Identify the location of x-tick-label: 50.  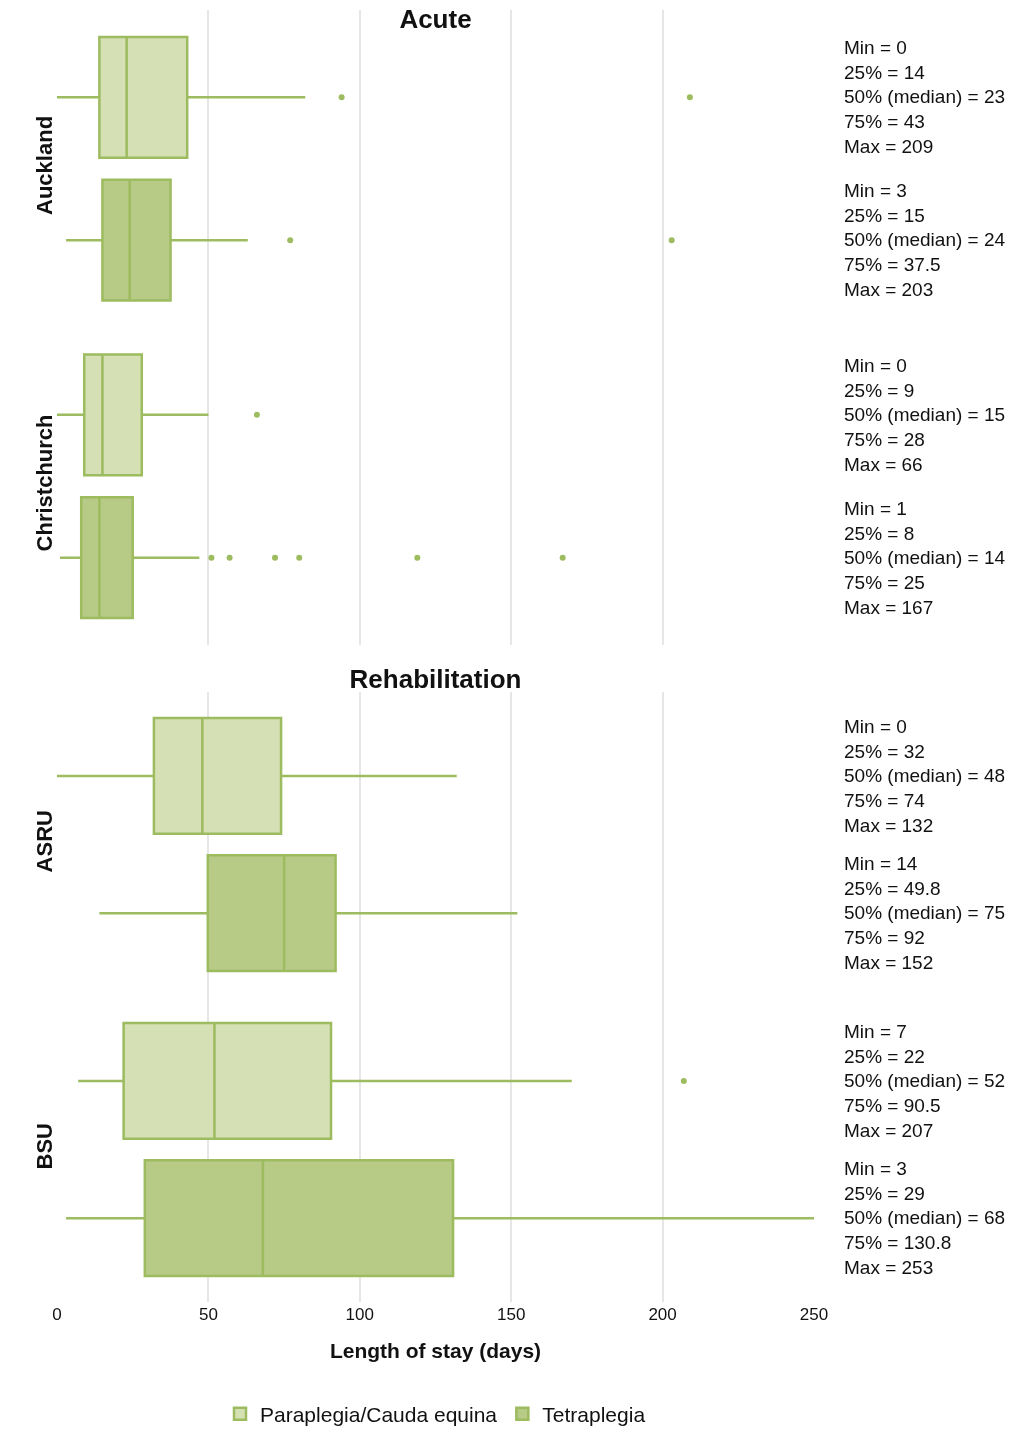
(208, 1314).